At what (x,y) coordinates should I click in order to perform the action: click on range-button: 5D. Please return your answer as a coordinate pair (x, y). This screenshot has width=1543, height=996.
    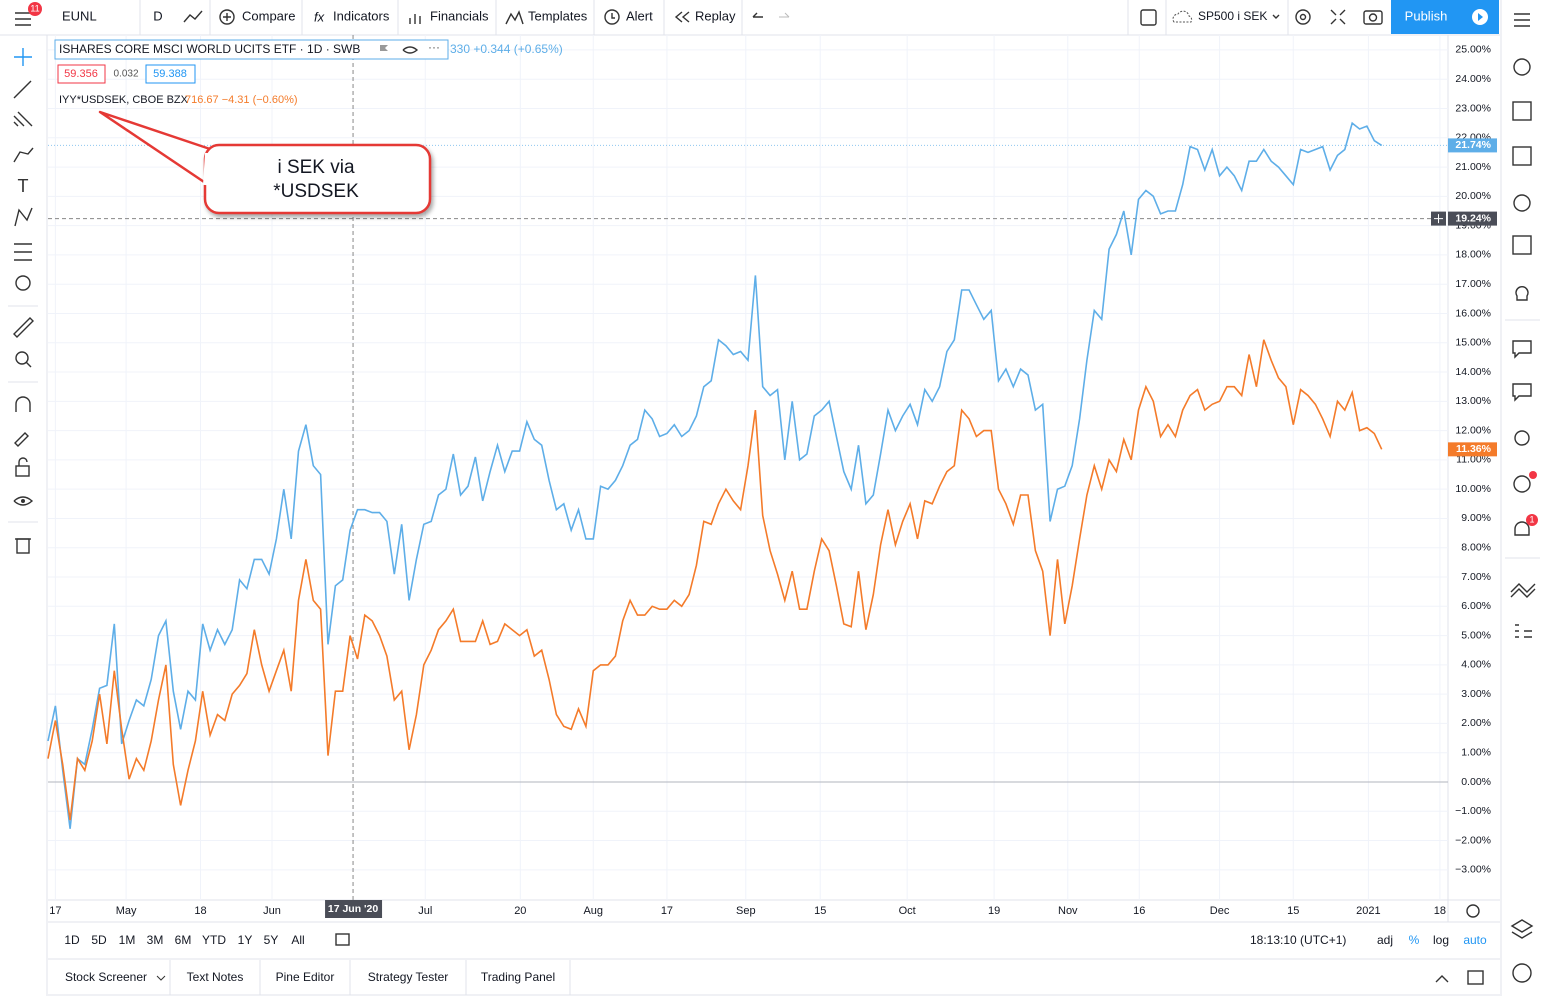
    Looking at the image, I should click on (99, 940).